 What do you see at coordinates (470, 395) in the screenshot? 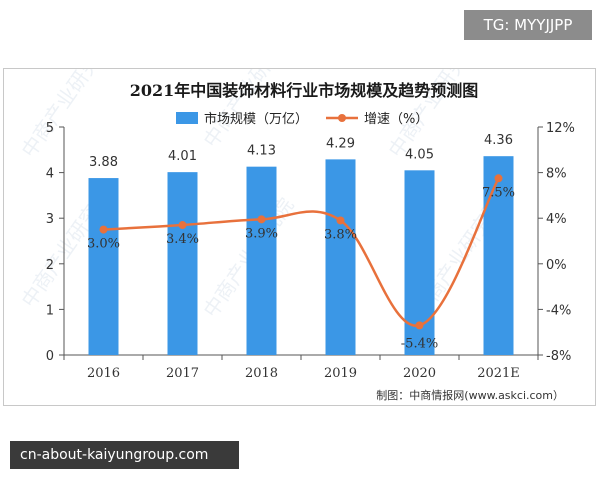
I see `source-note: 制图：中商情报网(www.askci.com）` at bounding box center [470, 395].